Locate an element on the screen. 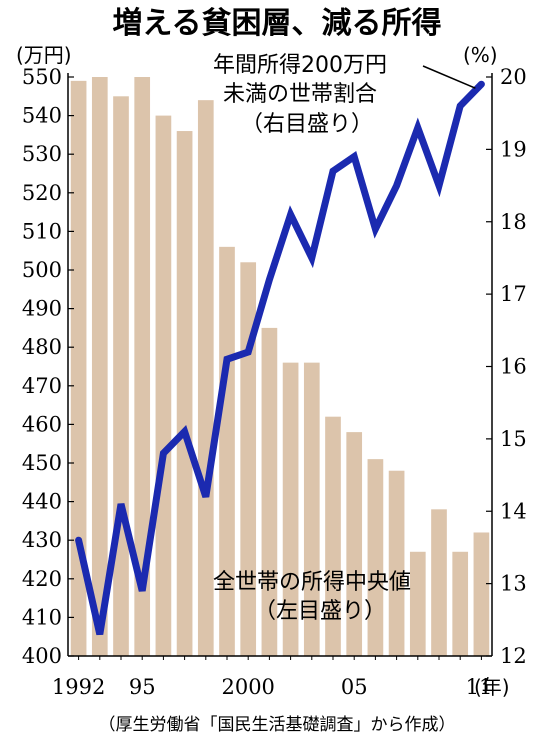  bar-2008 is located at coordinates (417, 603).